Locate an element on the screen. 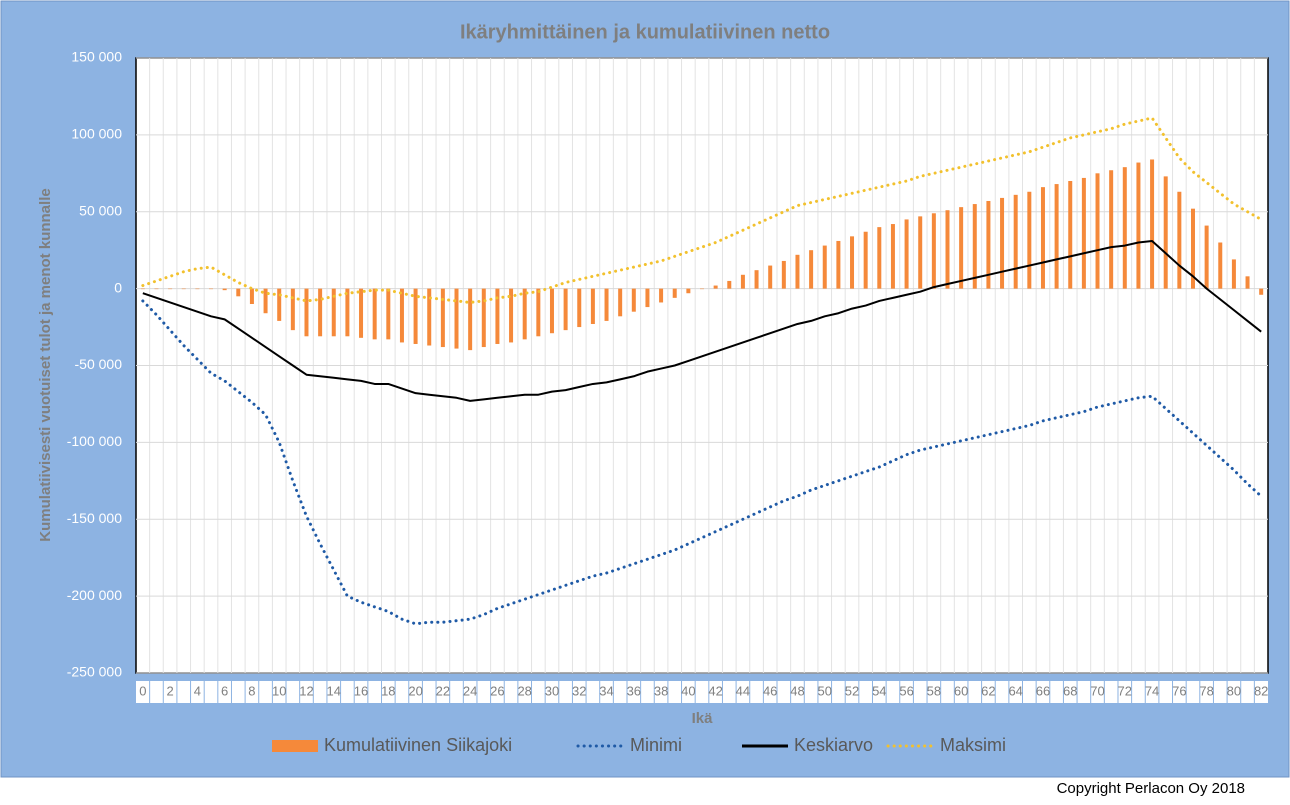 This screenshot has width=1290, height=805. x-tick-label: 64 is located at coordinates (1015, 690).